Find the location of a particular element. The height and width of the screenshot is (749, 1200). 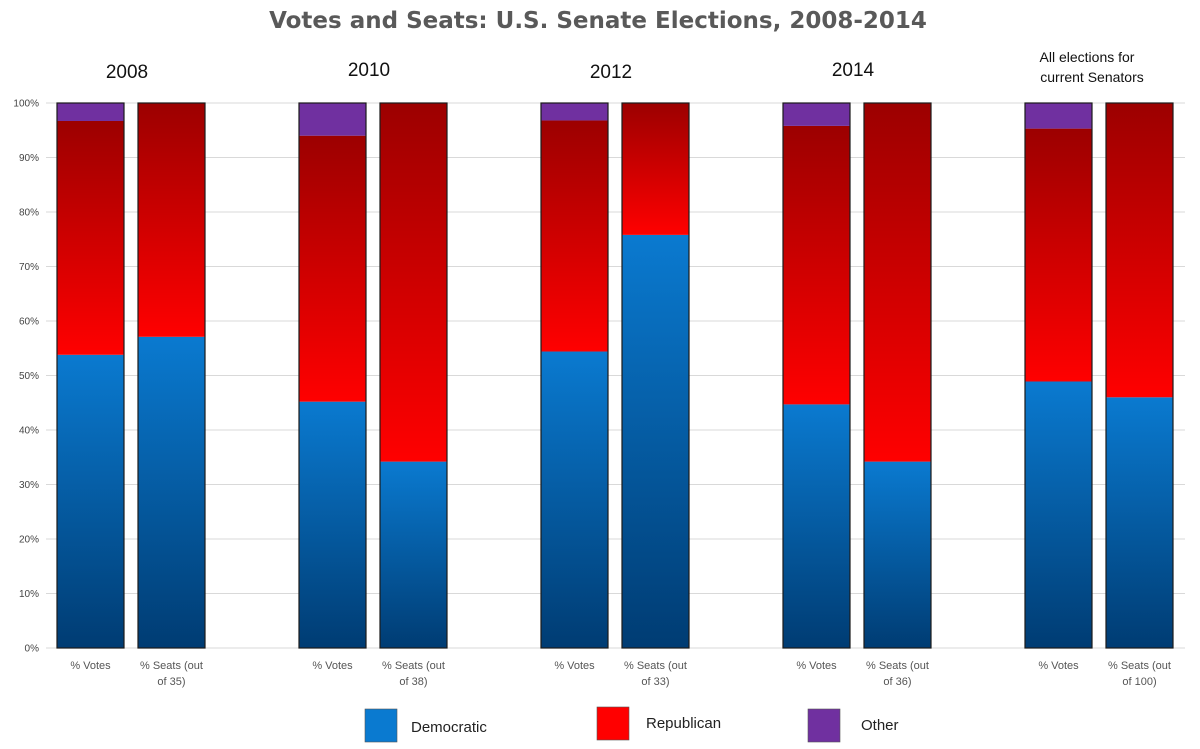

y-tick-label: 80% is located at coordinates (29, 213).